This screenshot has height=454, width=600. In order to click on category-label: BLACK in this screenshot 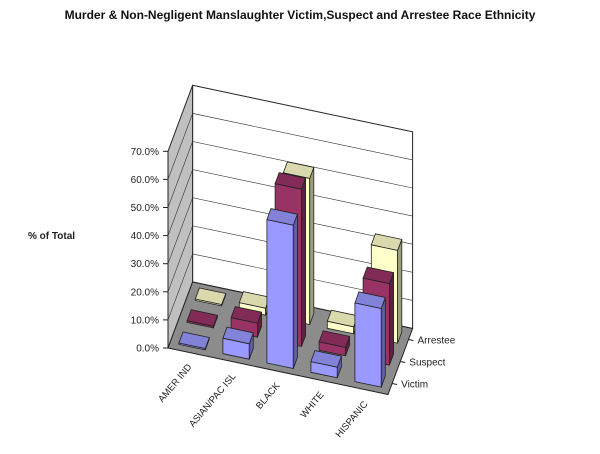, I will do `click(268, 395)`.